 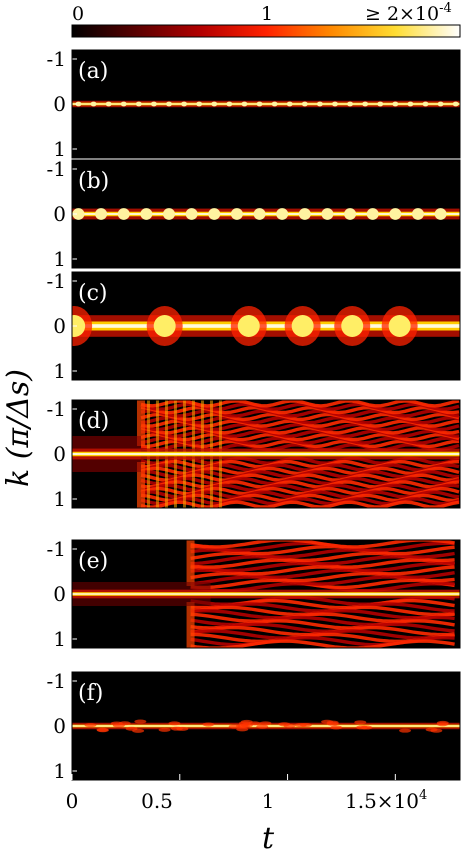 I want to click on panel-b: (b) -1 0 1, so click(x=254, y=214).